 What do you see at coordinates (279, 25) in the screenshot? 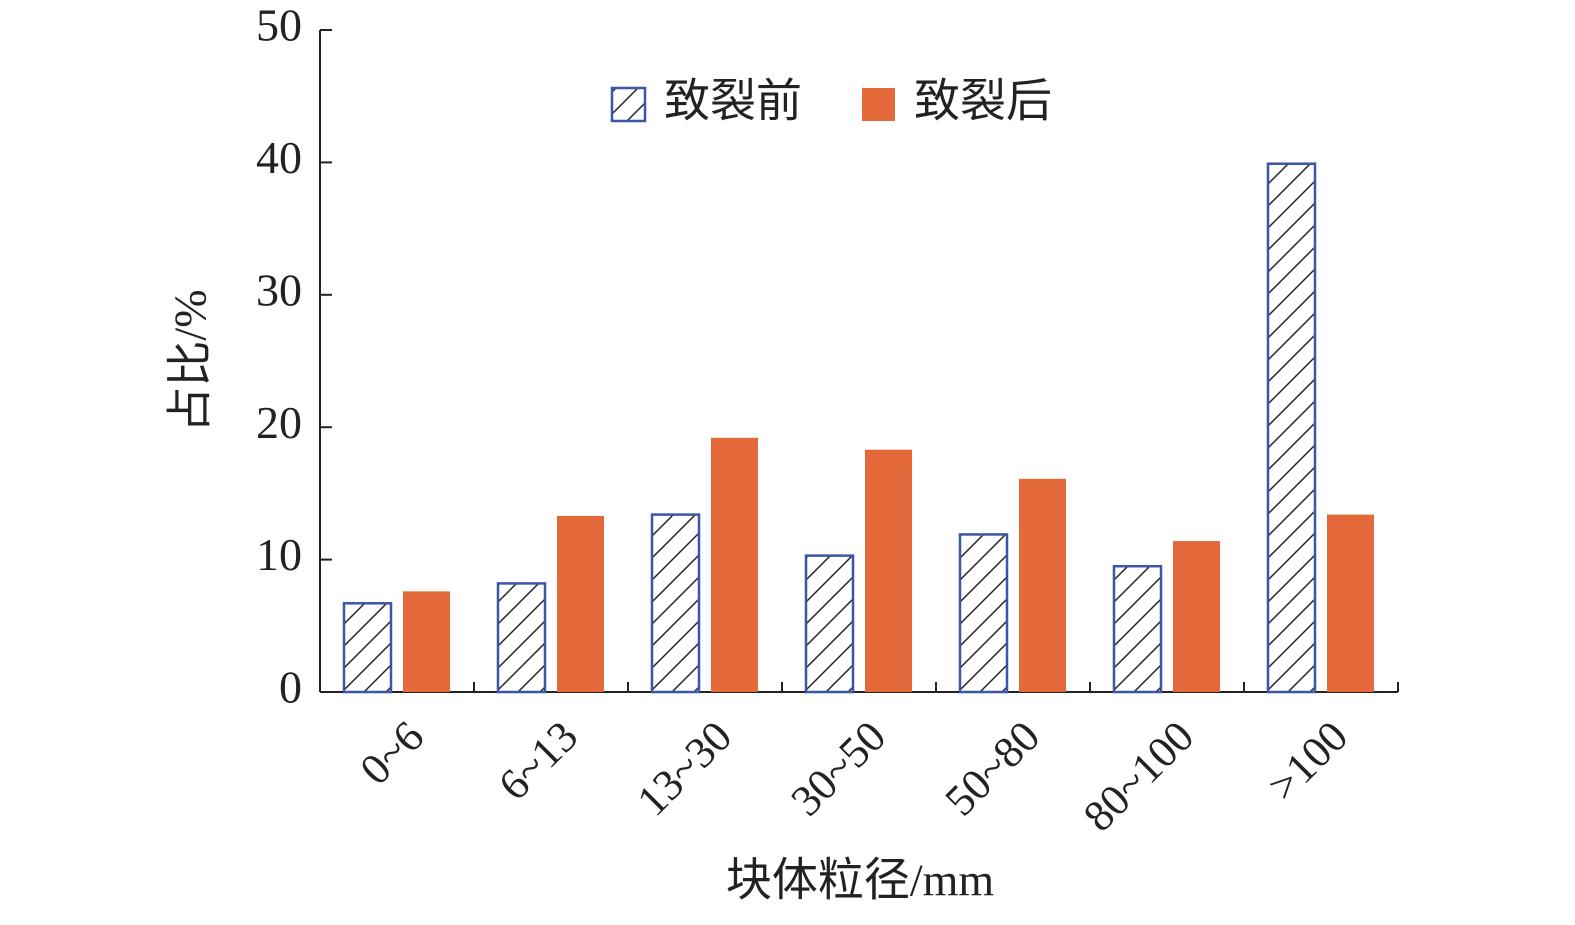
I see `y-tick-label: 50` at bounding box center [279, 25].